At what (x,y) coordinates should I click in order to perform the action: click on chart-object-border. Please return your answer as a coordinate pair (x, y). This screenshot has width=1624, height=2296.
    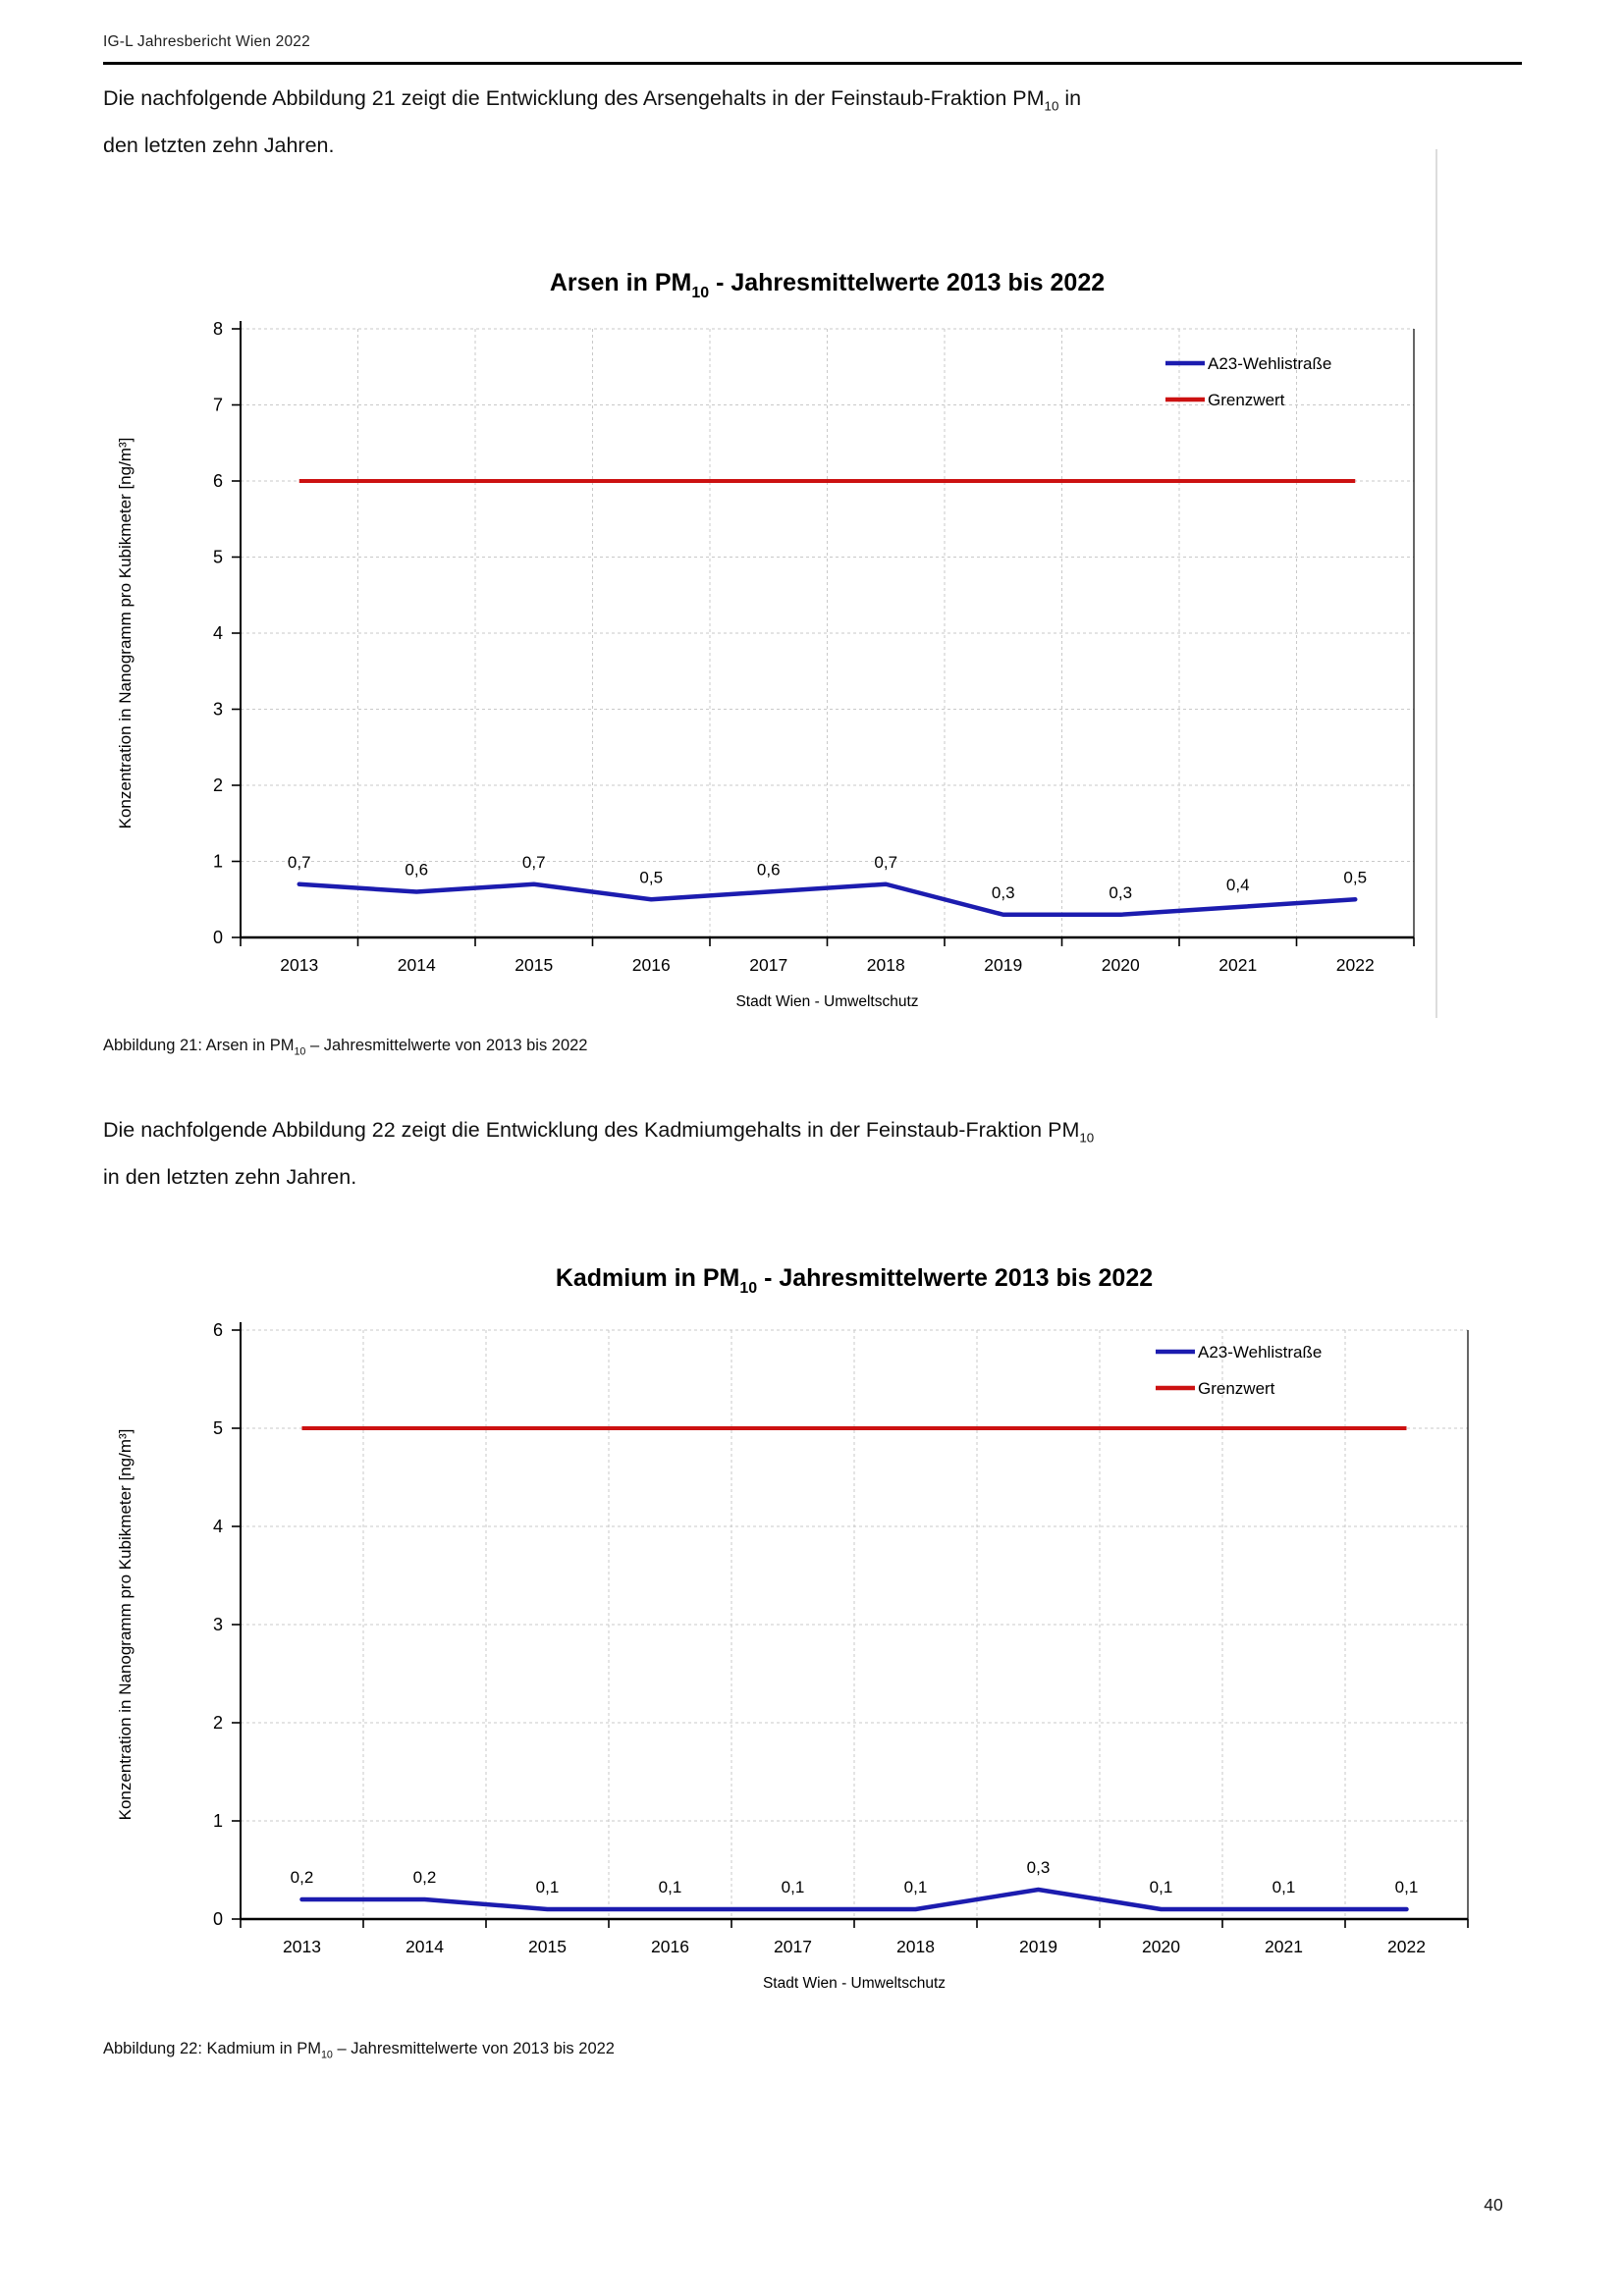
    Looking at the image, I should click on (1436, 584).